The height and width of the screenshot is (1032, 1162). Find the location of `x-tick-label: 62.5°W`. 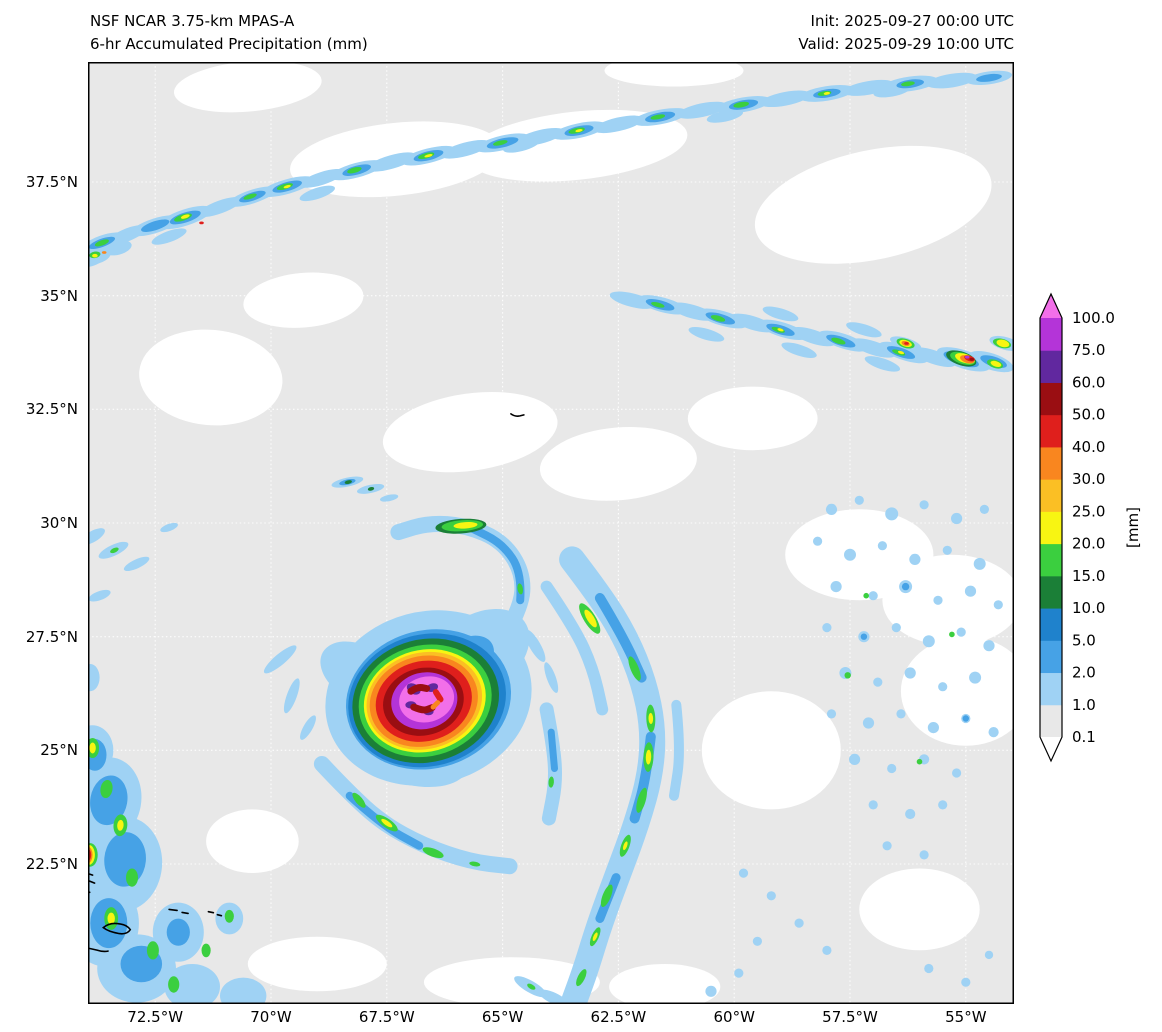

x-tick-label: 62.5°W is located at coordinates (618, 1017).